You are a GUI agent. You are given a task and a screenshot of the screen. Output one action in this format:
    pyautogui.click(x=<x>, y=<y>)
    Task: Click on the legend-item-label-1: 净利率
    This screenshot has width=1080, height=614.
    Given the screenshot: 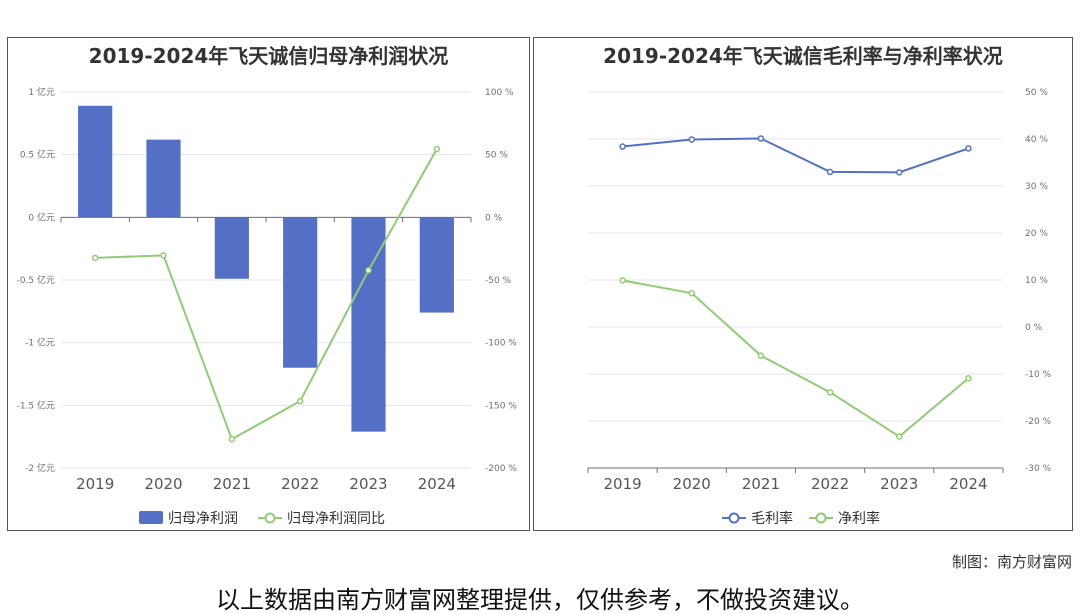 What is the action you would take?
    pyautogui.click(x=859, y=518)
    